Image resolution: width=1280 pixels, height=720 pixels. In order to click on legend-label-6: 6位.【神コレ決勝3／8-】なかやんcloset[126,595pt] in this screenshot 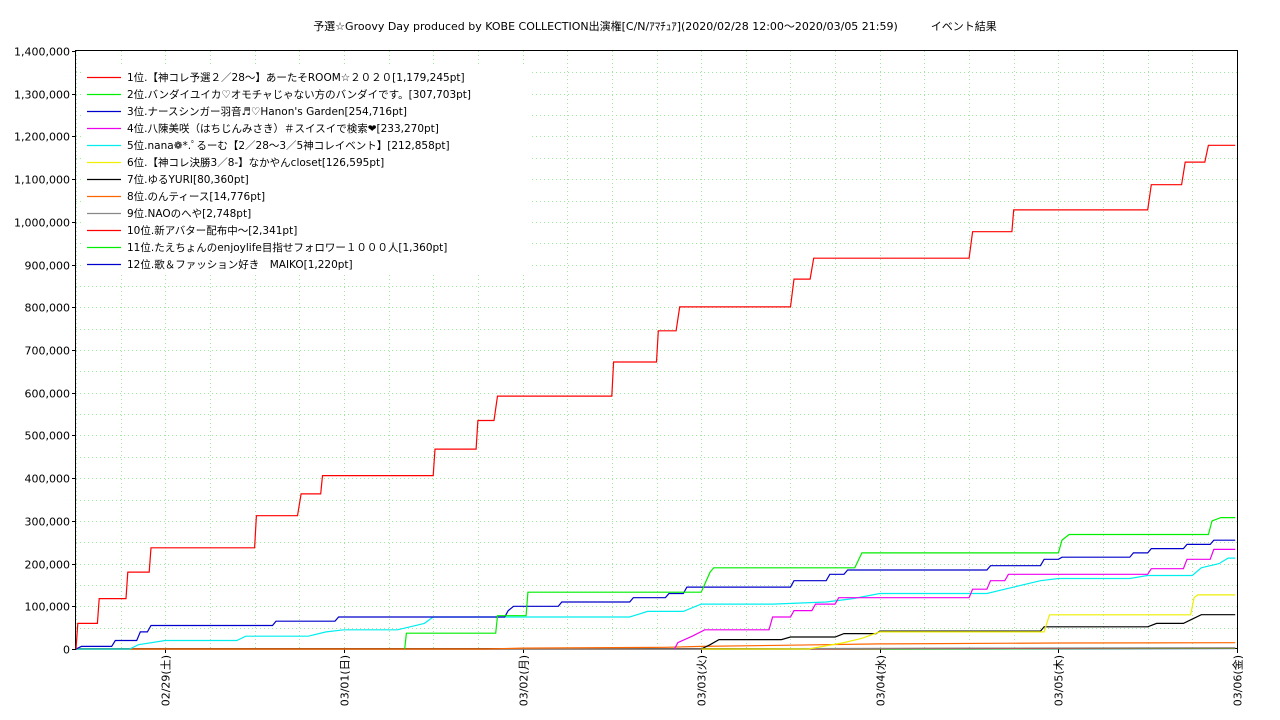, I will do `click(255, 162)`.